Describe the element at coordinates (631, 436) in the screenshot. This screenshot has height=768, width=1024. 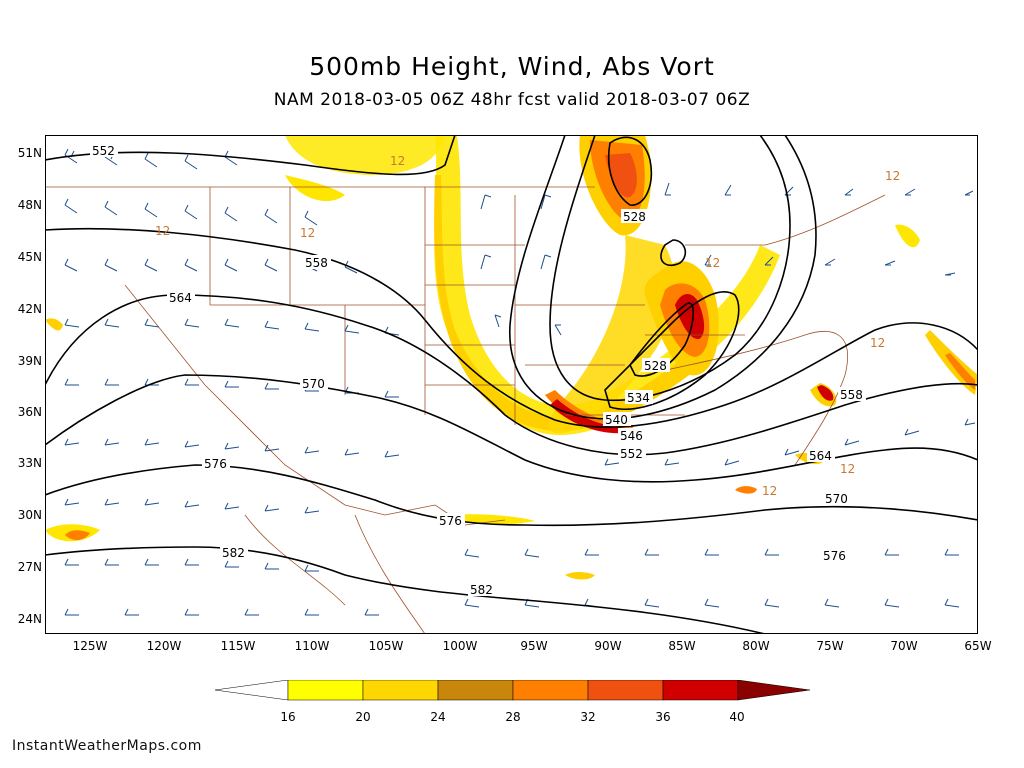
I see `contour-label: 546` at that location.